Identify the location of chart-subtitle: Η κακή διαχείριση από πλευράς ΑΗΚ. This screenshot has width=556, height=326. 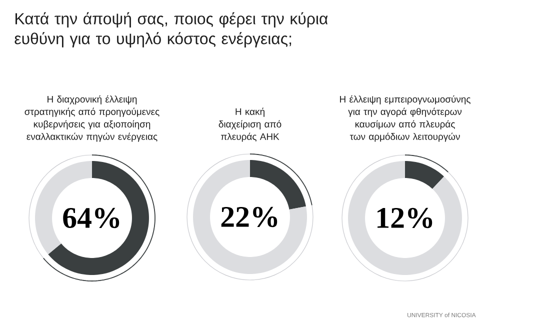
(250, 125).